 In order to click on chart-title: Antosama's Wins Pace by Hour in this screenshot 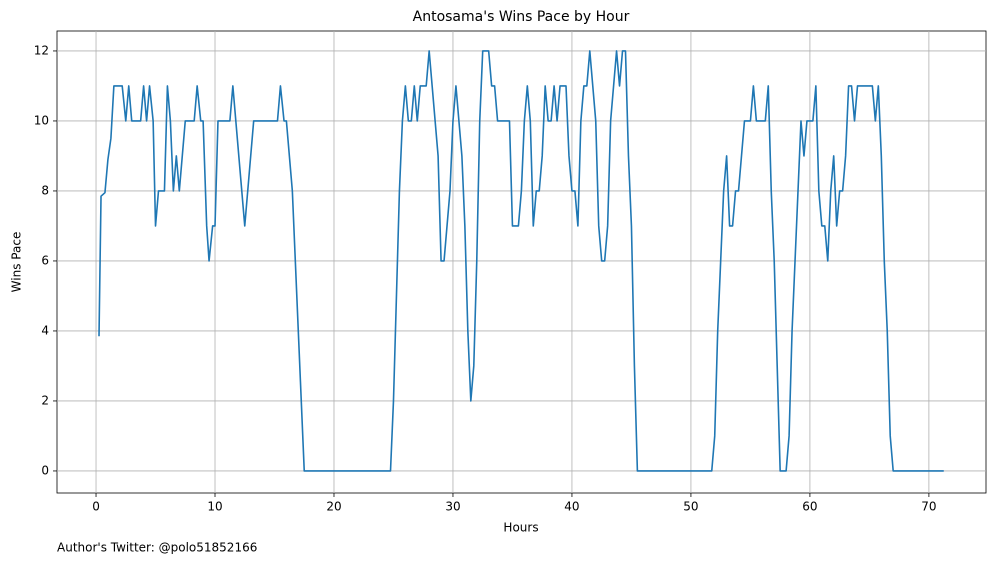, I will do `click(521, 17)`.